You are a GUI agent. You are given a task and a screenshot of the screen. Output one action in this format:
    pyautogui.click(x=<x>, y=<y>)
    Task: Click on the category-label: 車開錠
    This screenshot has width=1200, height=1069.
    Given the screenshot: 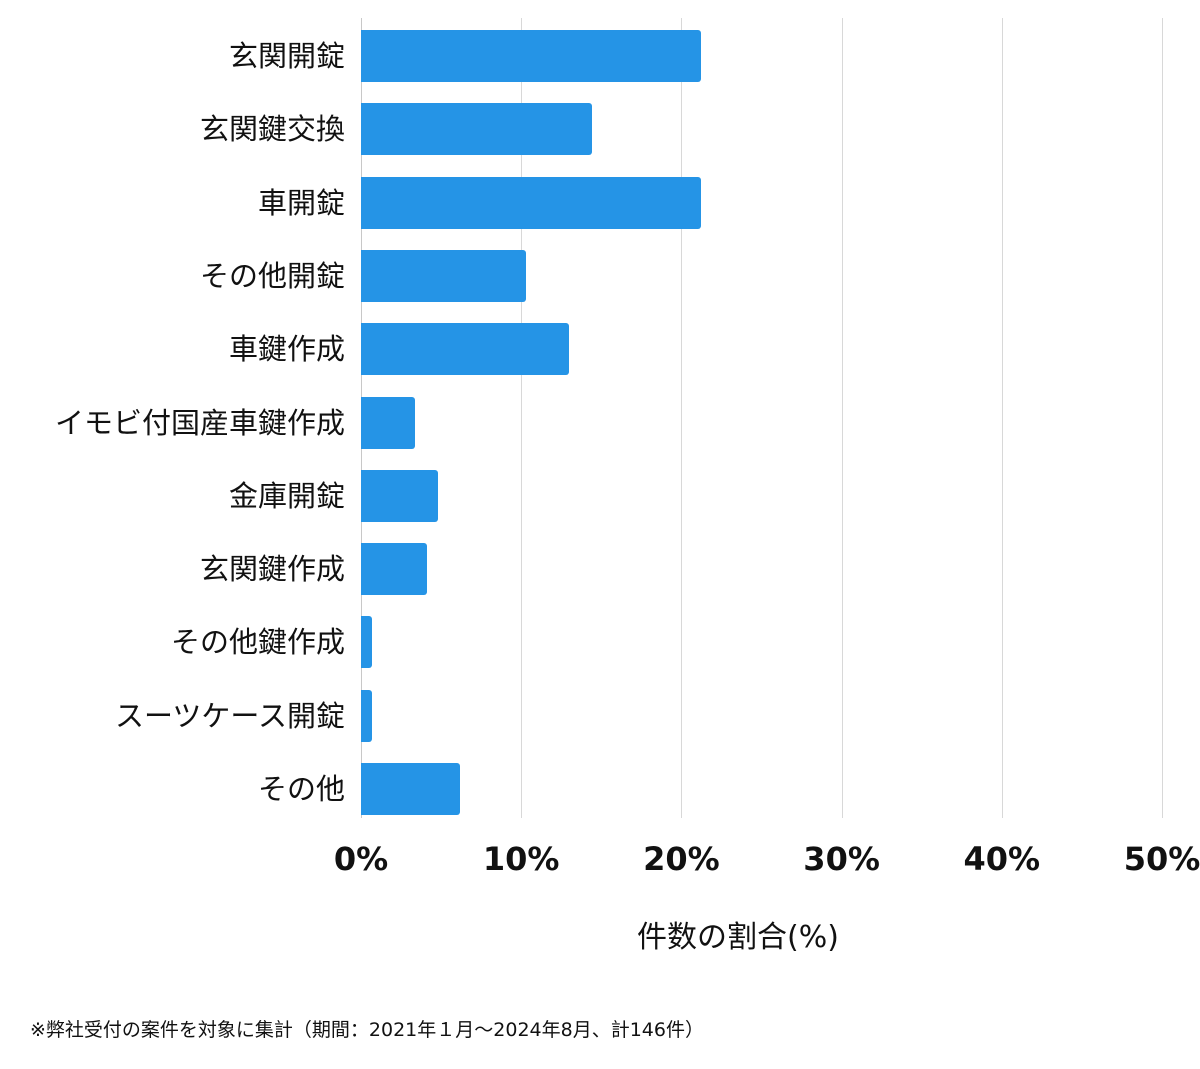 What is the action you would take?
    pyautogui.click(x=301, y=202)
    